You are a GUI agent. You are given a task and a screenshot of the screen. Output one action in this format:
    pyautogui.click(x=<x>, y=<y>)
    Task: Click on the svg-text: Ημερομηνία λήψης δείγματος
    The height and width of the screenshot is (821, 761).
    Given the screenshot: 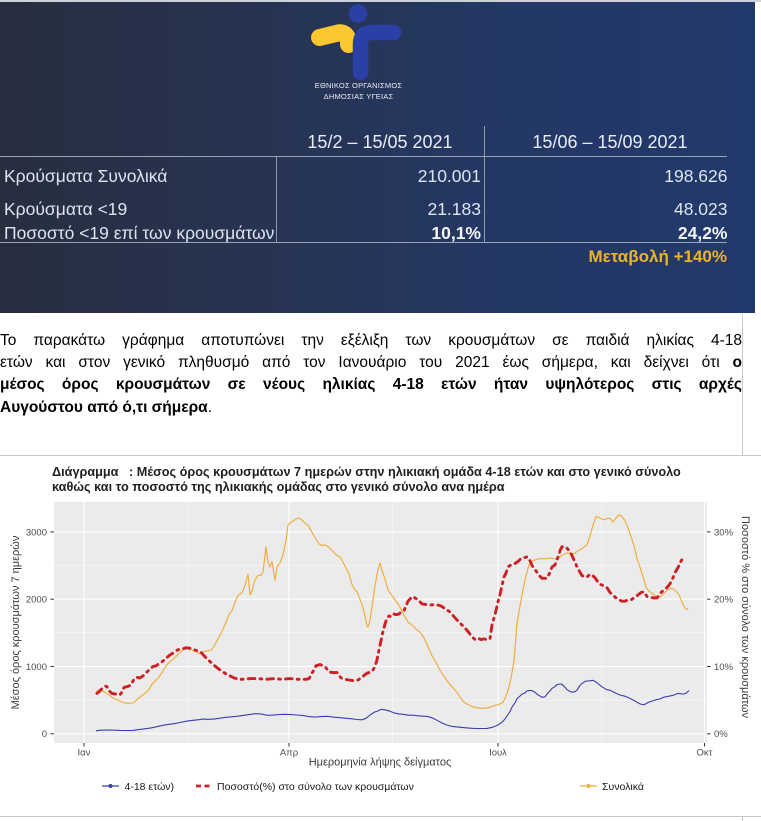 What is the action you would take?
    pyautogui.click(x=380, y=763)
    